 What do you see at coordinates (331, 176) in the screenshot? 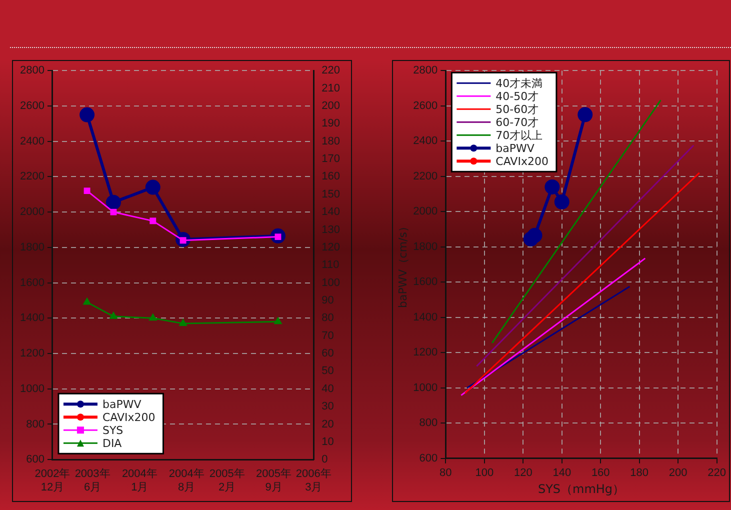
I see `y2-tick-label: 160` at bounding box center [331, 176].